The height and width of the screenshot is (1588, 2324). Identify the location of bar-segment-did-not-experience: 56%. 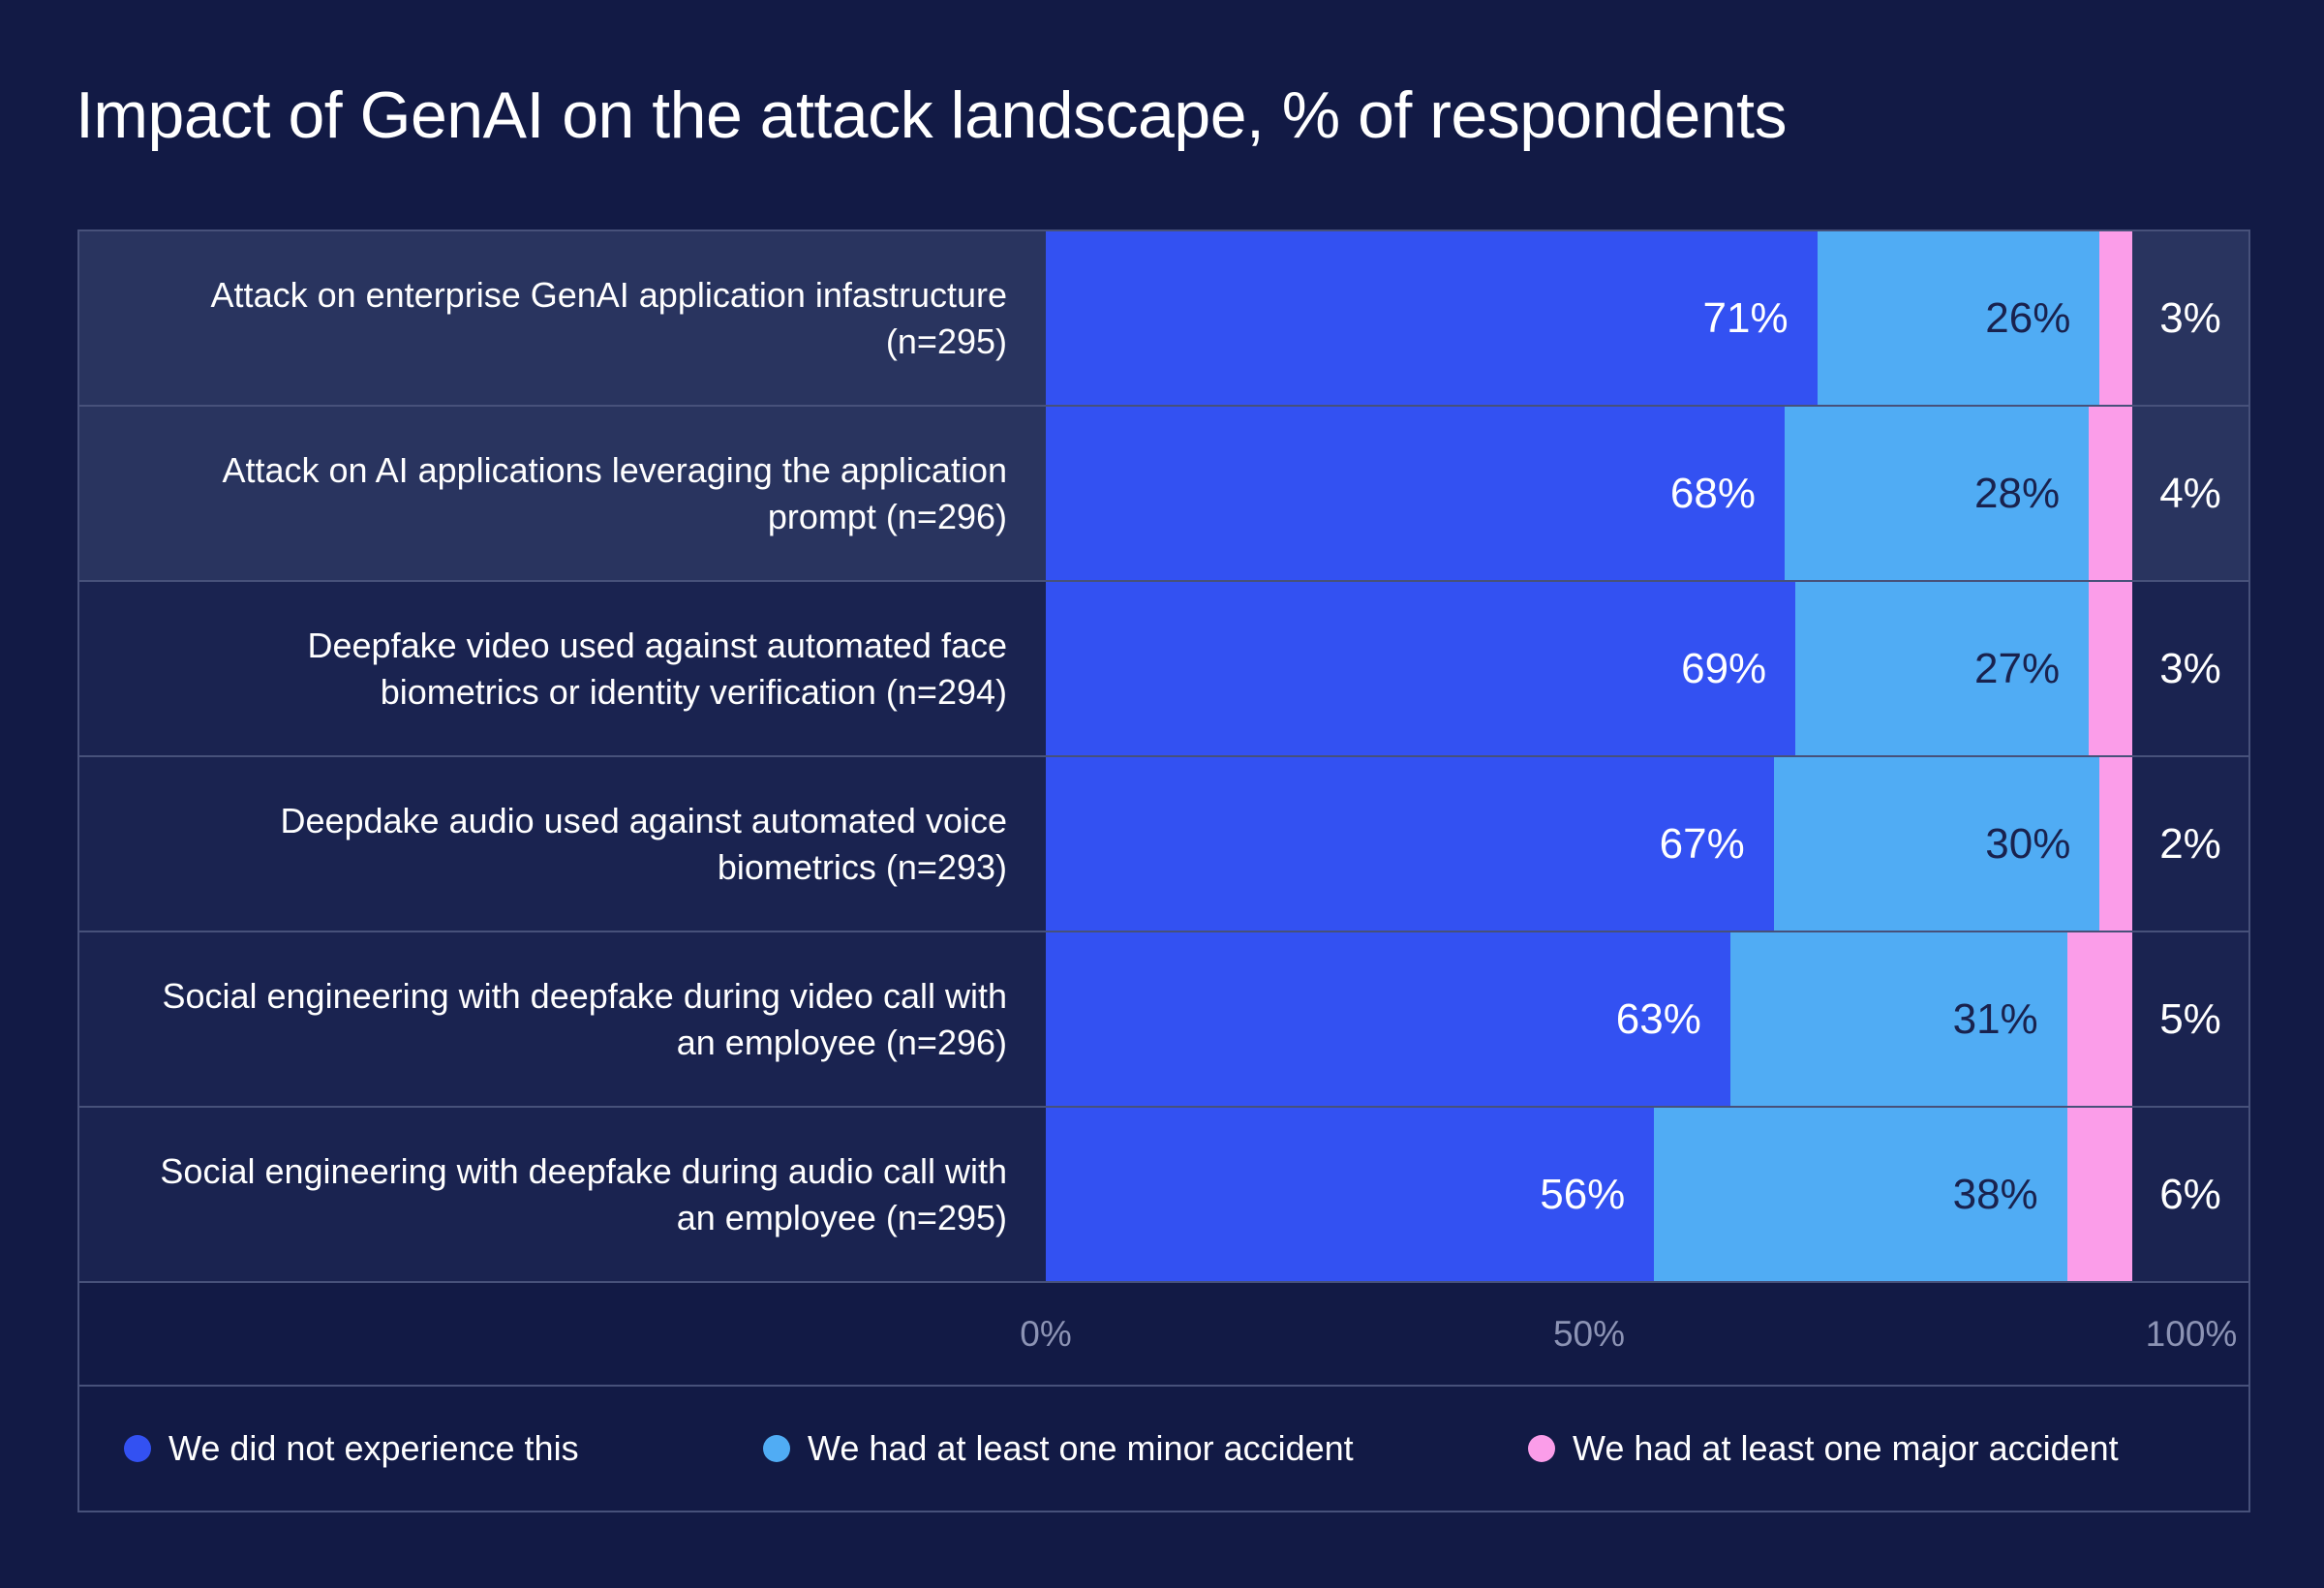
(1351, 1194).